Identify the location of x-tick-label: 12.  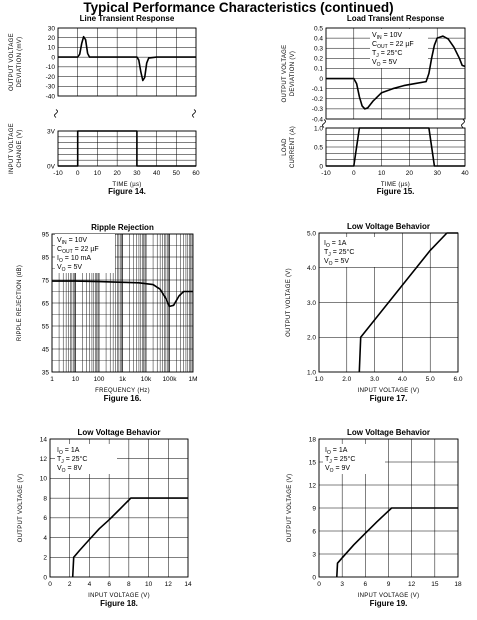
(412, 584).